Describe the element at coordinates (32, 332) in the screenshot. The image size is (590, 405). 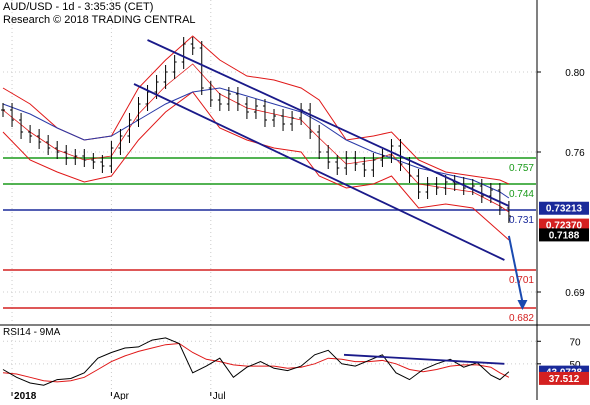
I see `rsi-title: RSI14 - 9MA` at that location.